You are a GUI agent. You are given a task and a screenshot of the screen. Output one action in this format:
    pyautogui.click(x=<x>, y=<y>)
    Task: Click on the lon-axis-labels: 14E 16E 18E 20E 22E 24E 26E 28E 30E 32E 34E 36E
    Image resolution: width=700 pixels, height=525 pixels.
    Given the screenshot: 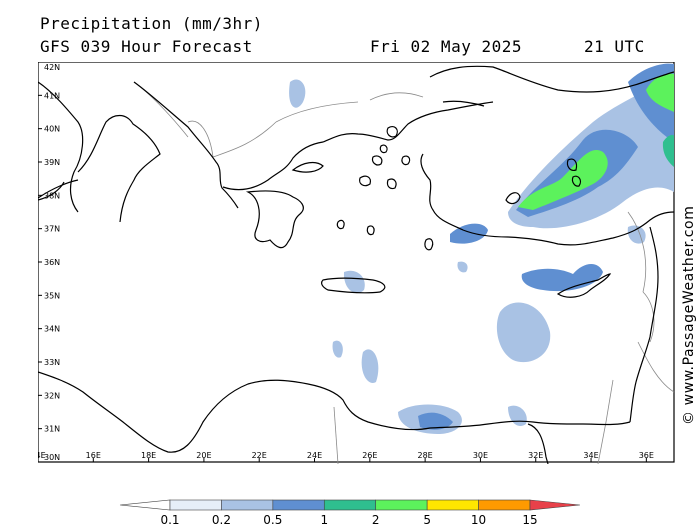 What is the action you would take?
    pyautogui.click(x=346, y=456)
    